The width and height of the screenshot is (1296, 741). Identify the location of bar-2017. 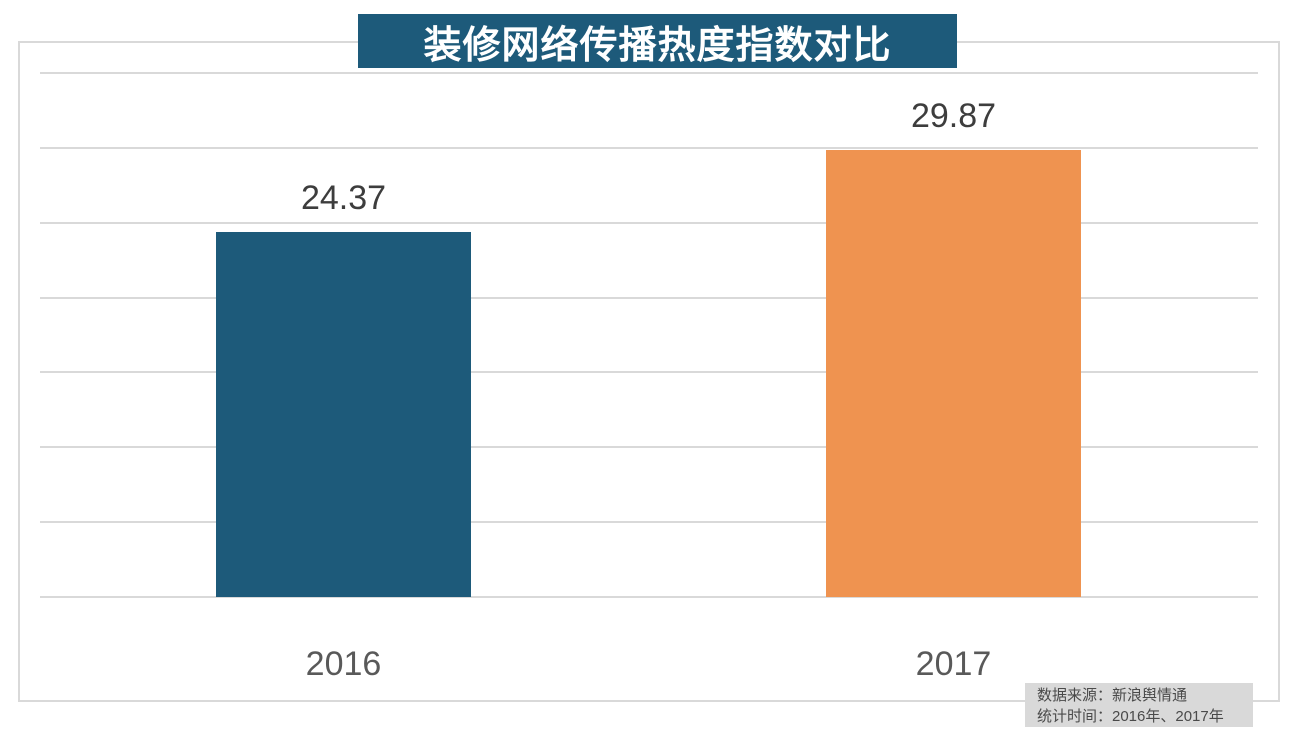
(953, 373).